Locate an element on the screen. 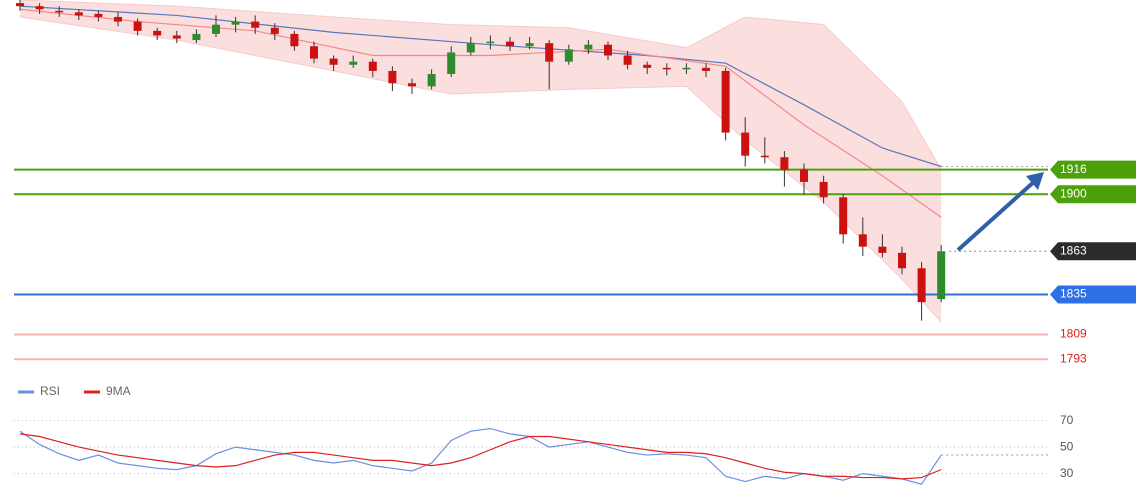 The height and width of the screenshot is (500, 1140). y-tick-label: 50 is located at coordinates (1067, 446).